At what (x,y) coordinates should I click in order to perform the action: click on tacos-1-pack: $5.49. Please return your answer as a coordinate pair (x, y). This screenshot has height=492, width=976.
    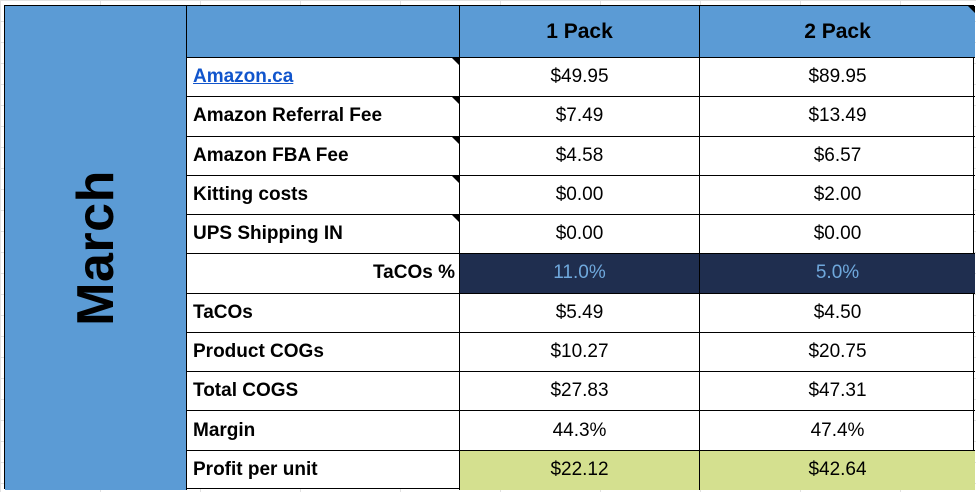
    Looking at the image, I should click on (580, 313).